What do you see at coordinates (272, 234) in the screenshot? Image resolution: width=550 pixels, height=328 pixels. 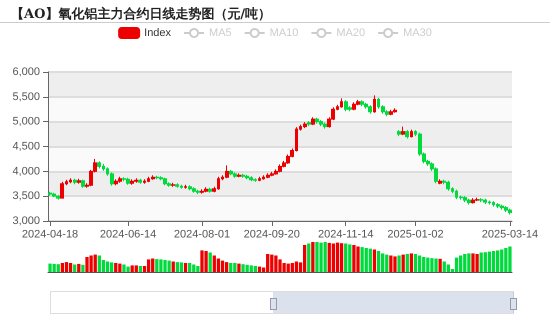 I see `x-tick-label: 2024-09-20` at bounding box center [272, 234].